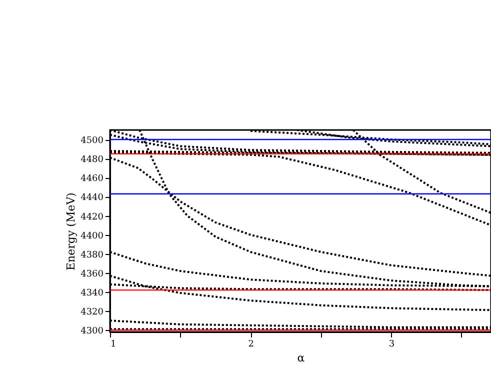 Image resolution: width=491 pixels, height=382 pixels. Describe the element at coordinates (251, 345) in the screenshot. I see `x-tick-label: 2` at that location.